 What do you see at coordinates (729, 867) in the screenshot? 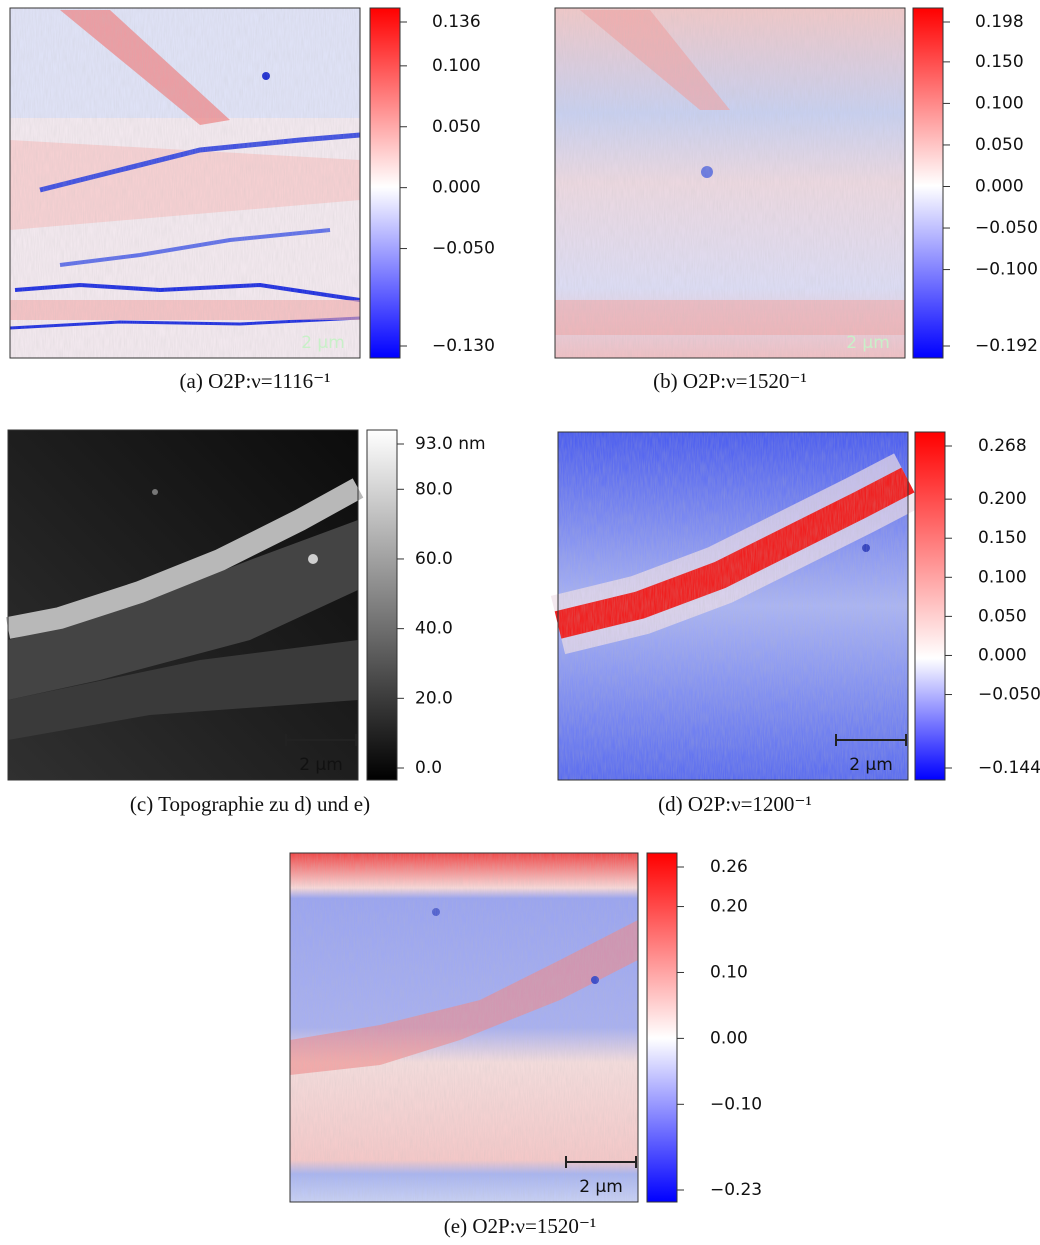
I see `colorbar-tick-label: 0.26` at bounding box center [729, 867].